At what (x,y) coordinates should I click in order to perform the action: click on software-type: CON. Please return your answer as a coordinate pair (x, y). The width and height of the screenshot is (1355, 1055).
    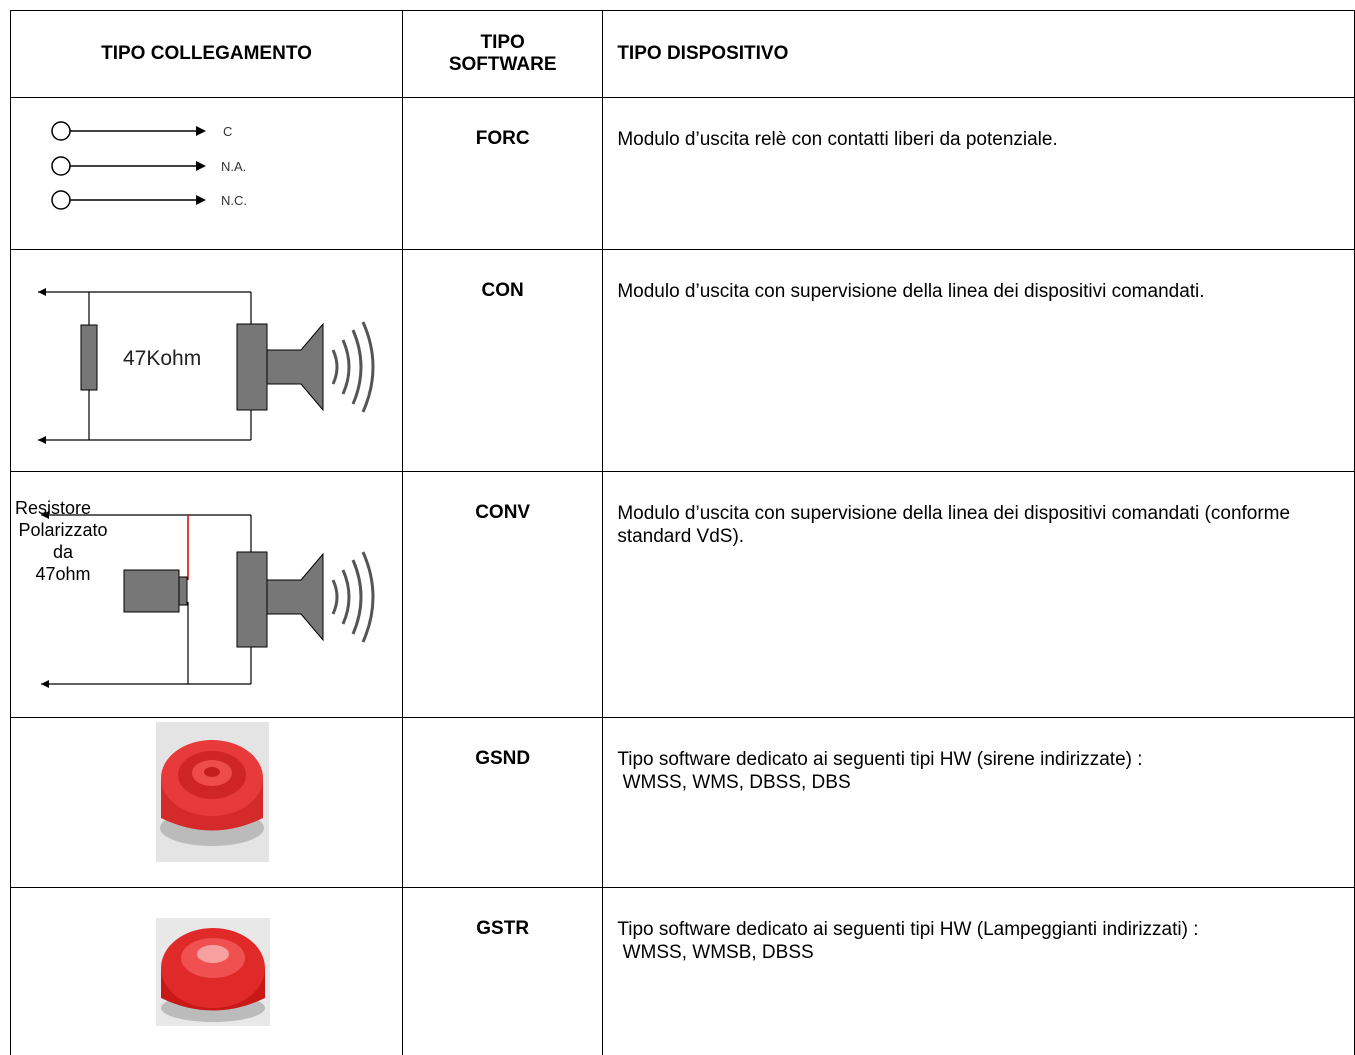
    Looking at the image, I should click on (502, 360).